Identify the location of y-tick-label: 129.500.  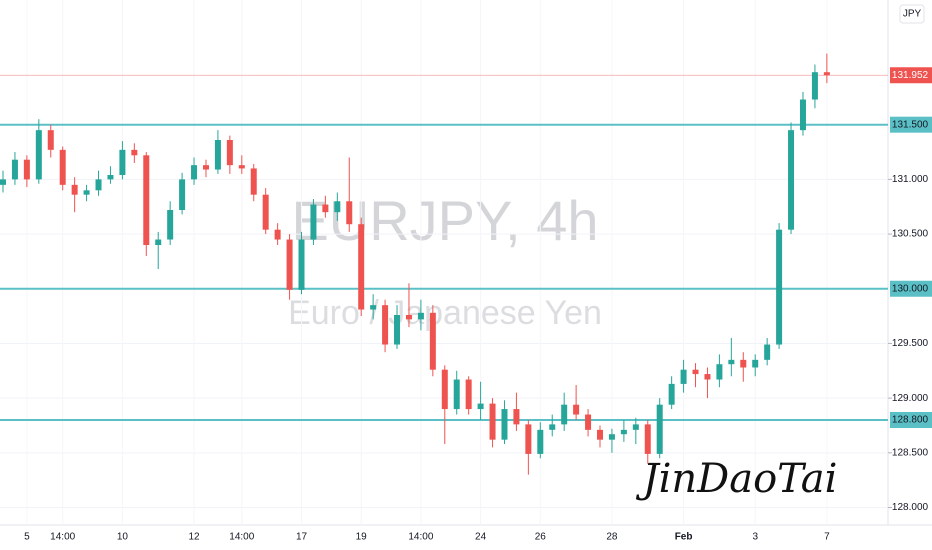
(910, 343).